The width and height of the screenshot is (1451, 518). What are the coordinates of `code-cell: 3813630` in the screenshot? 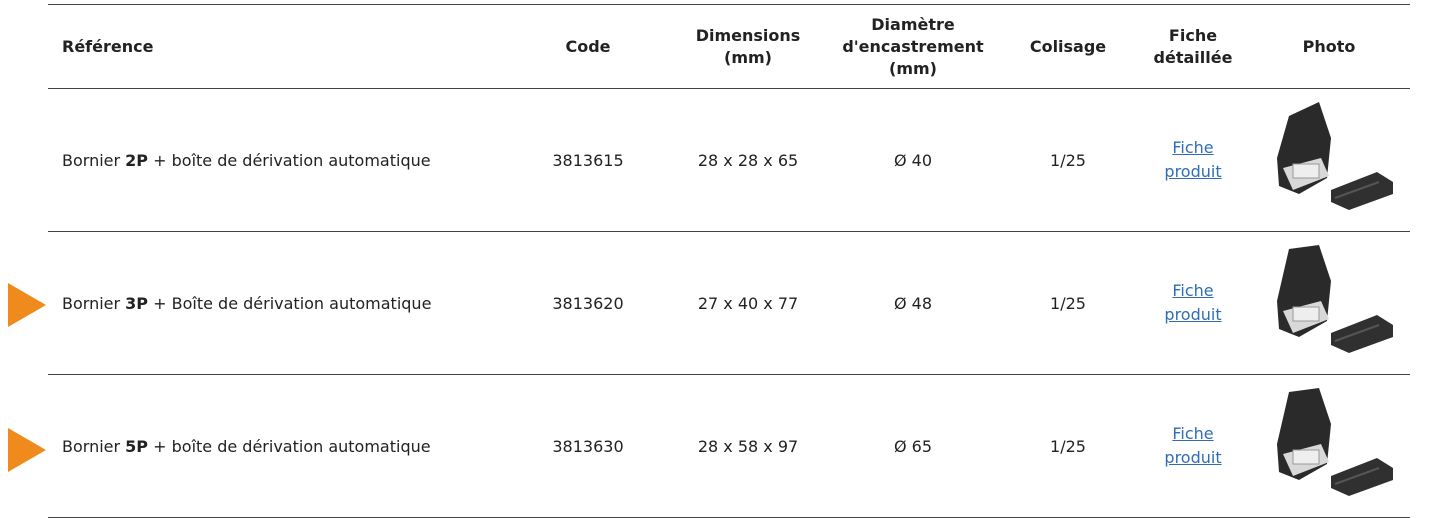 It's located at (588, 446).